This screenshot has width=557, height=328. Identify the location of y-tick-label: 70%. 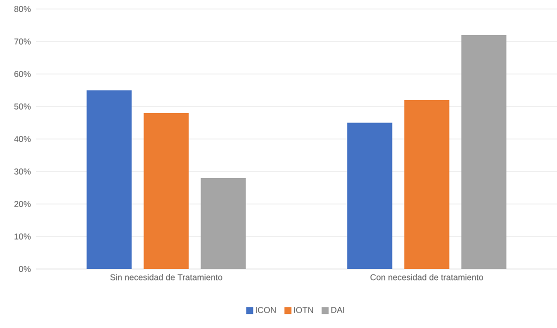
(22, 41).